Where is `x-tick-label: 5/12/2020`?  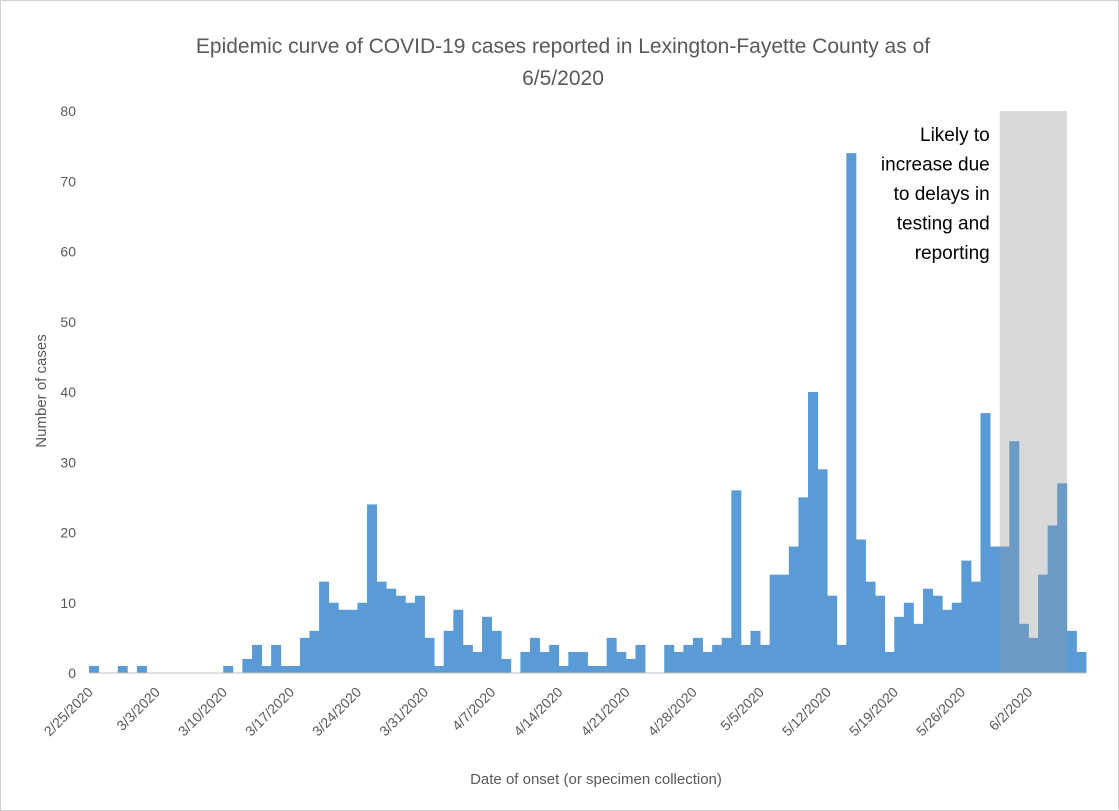 x-tick-label: 5/12/2020 is located at coordinates (807, 712).